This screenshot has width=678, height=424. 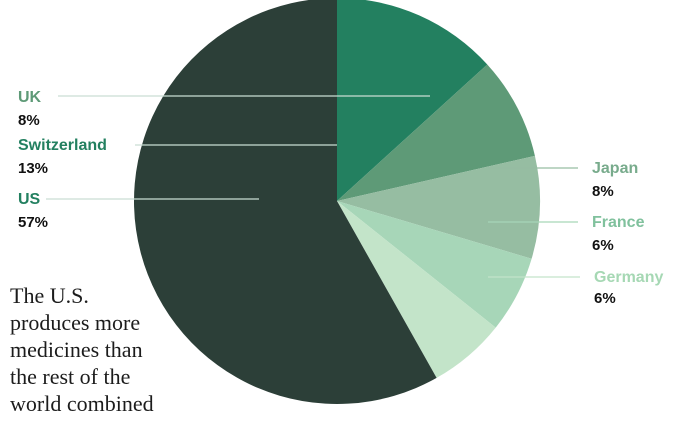 I want to click on slice-value-germany: 6%, so click(x=605, y=298).